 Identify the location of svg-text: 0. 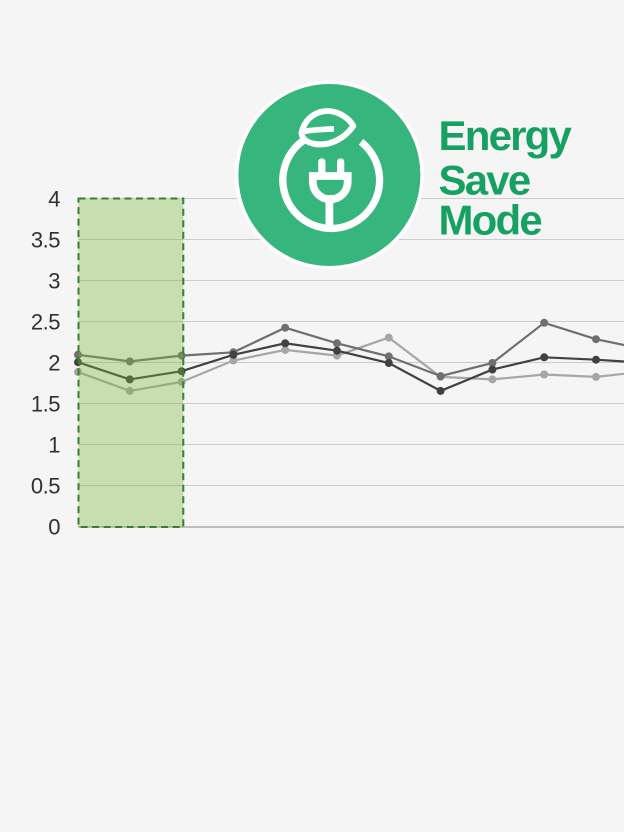
(54, 527).